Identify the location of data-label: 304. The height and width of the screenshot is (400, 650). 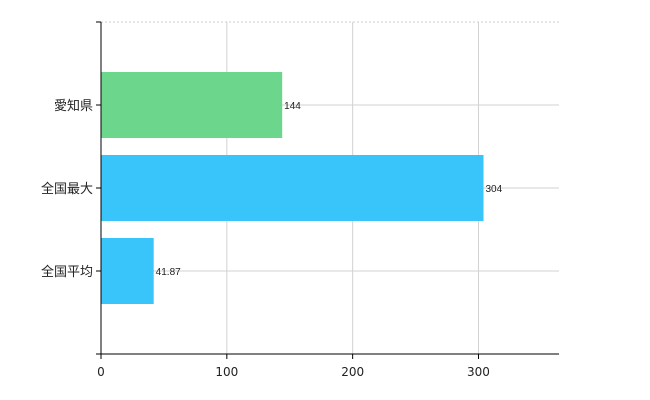
(494, 189).